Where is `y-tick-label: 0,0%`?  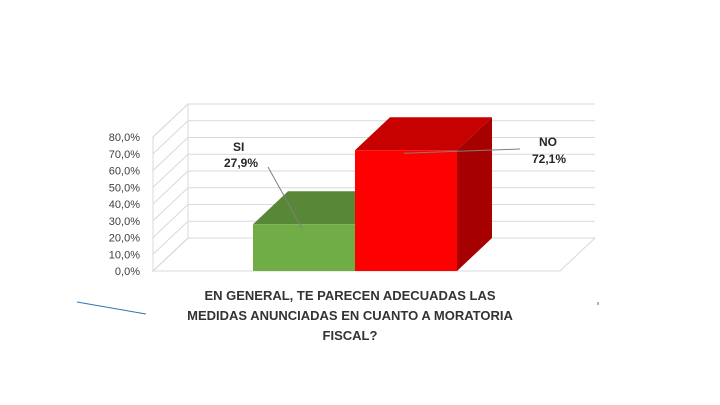
y-tick-label: 0,0% is located at coordinates (127, 272).